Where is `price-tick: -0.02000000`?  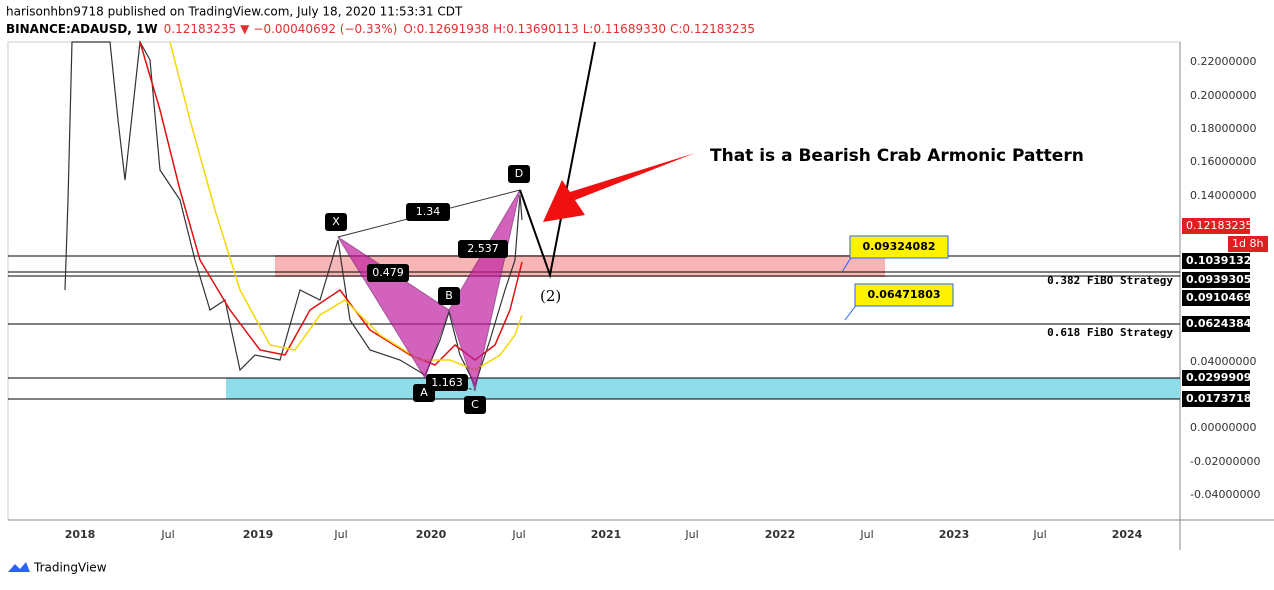
price-tick: -0.02000000 is located at coordinates (1225, 461).